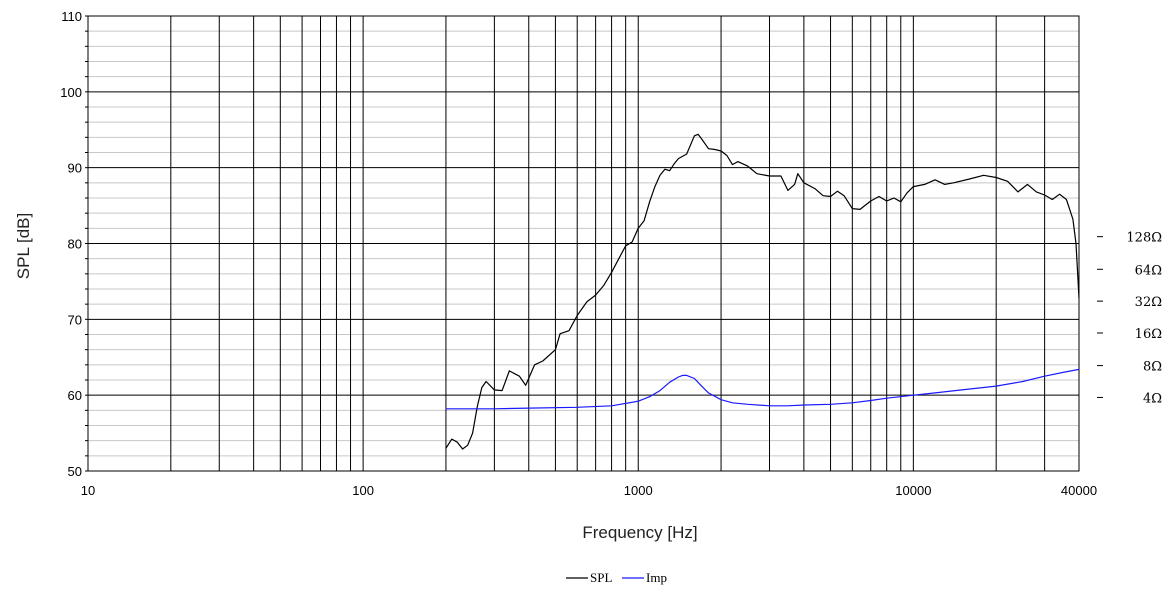 The height and width of the screenshot is (599, 1169). I want to click on y-axis-ticks: 50 60 70 80 90 100 110, so click(71, 244).